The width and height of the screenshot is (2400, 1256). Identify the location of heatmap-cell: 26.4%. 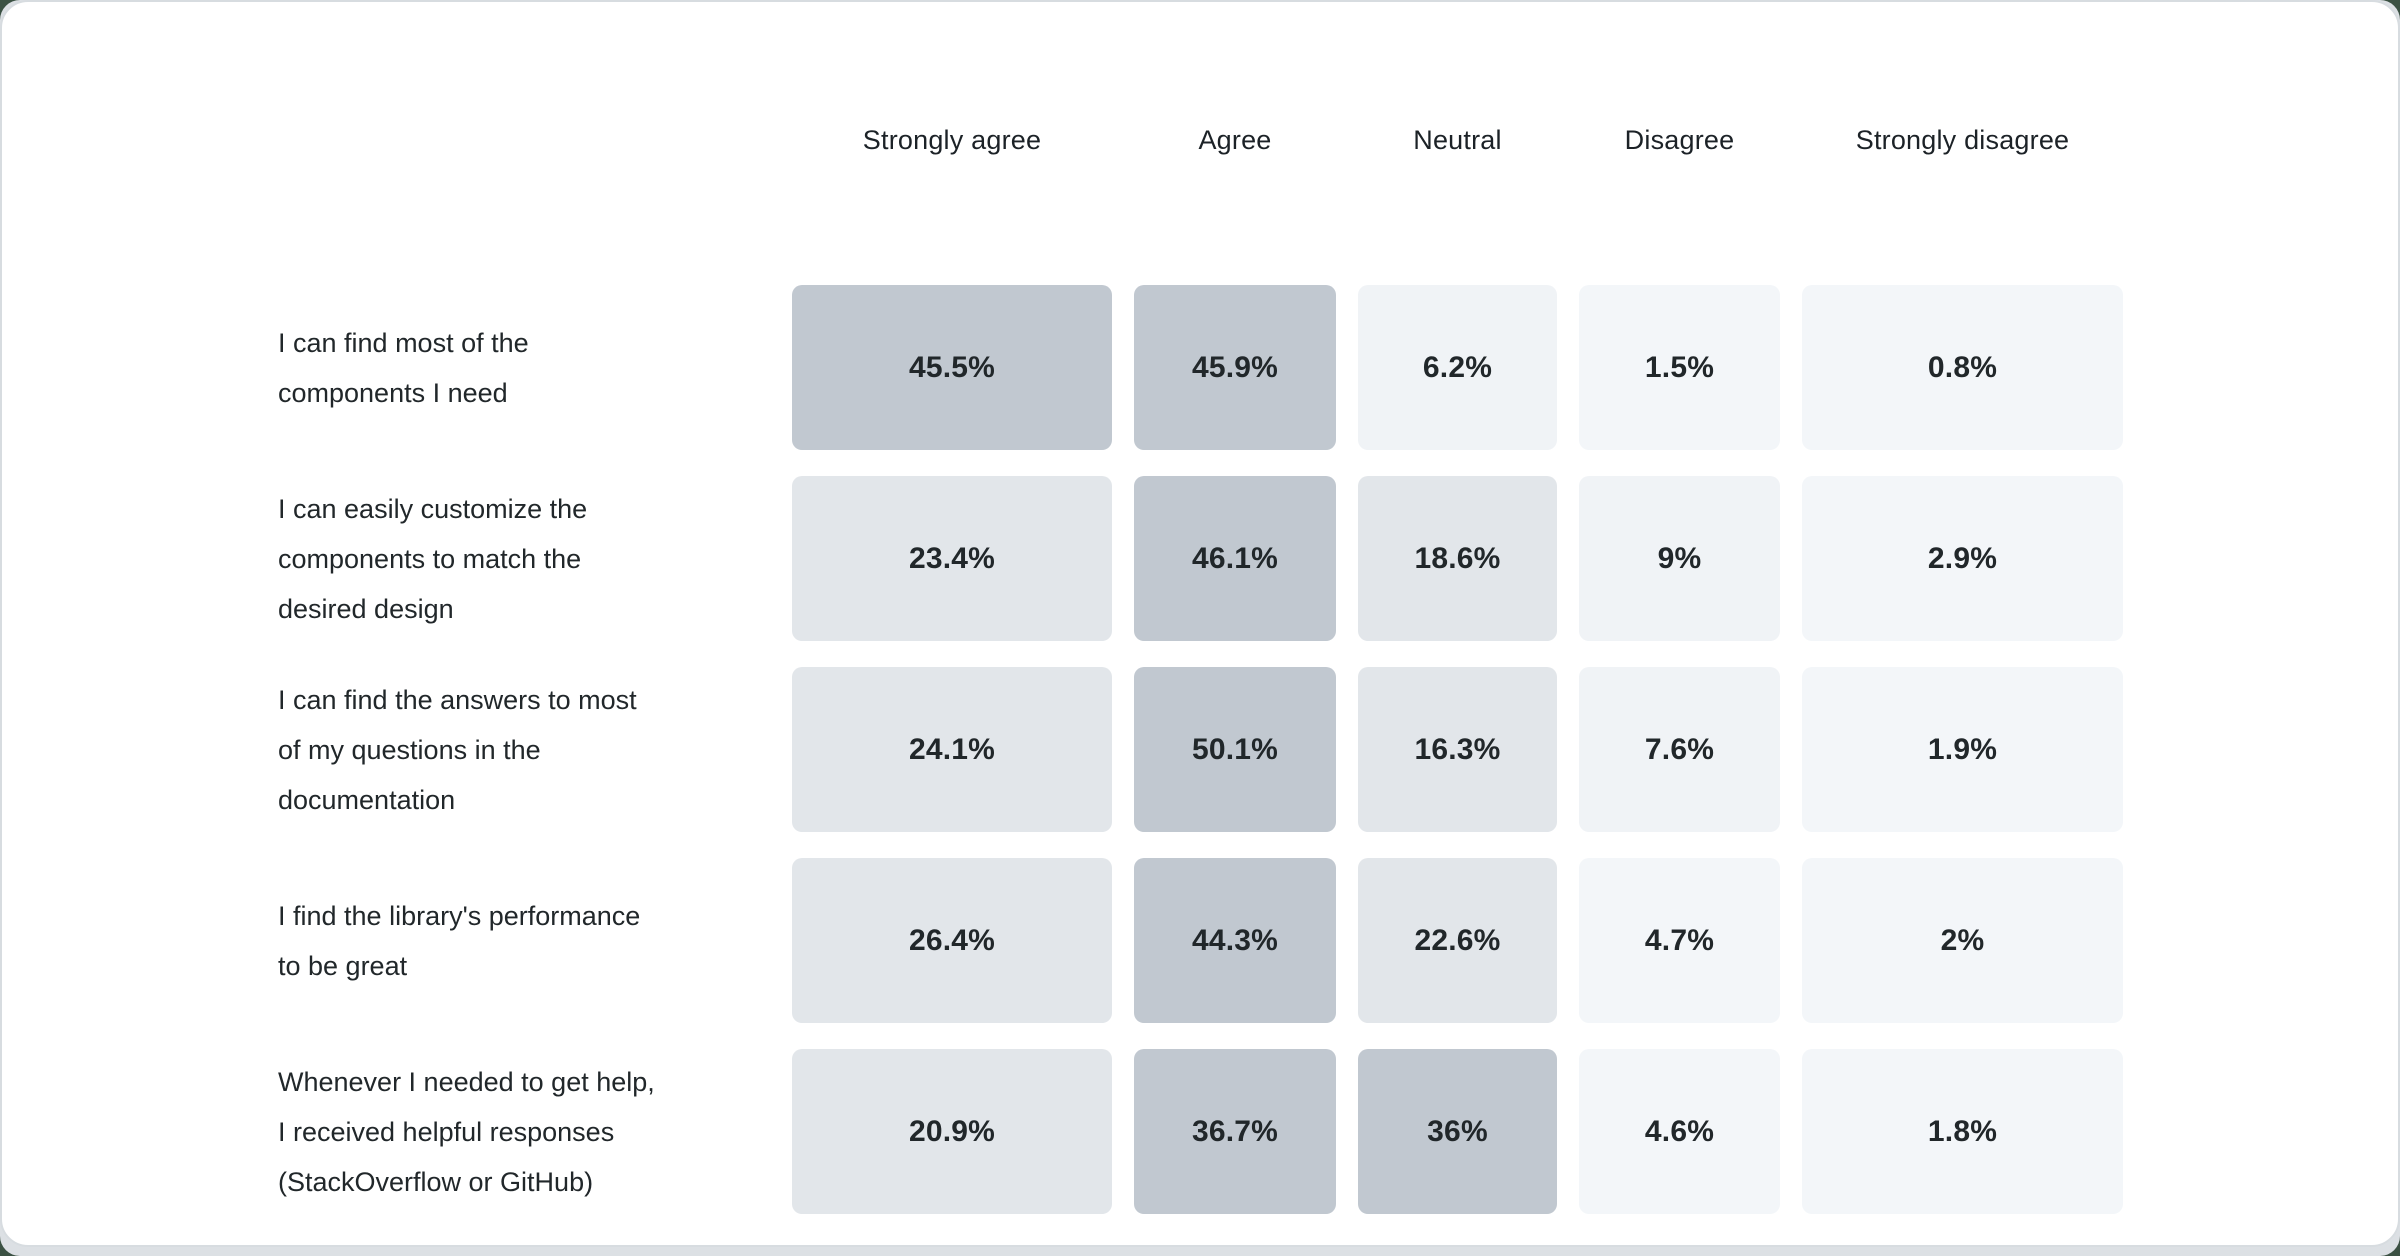
(952, 940).